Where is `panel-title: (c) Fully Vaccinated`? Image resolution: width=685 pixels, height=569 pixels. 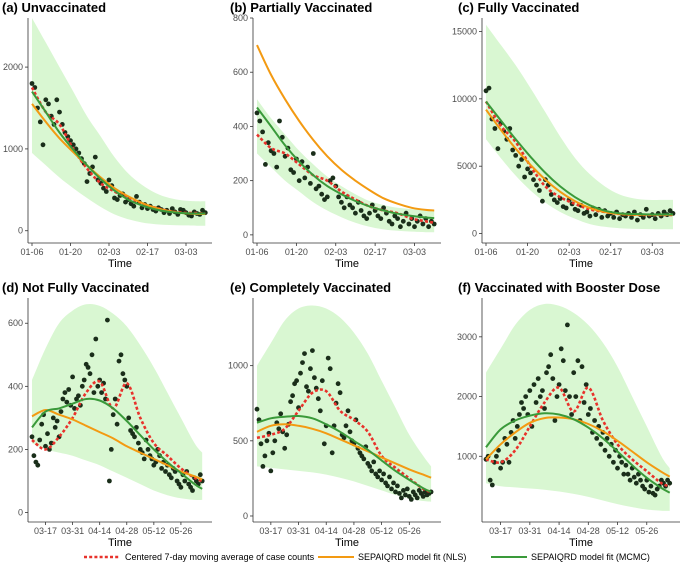 panel-title: (c) Fully Vaccinated is located at coordinates (518, 7).